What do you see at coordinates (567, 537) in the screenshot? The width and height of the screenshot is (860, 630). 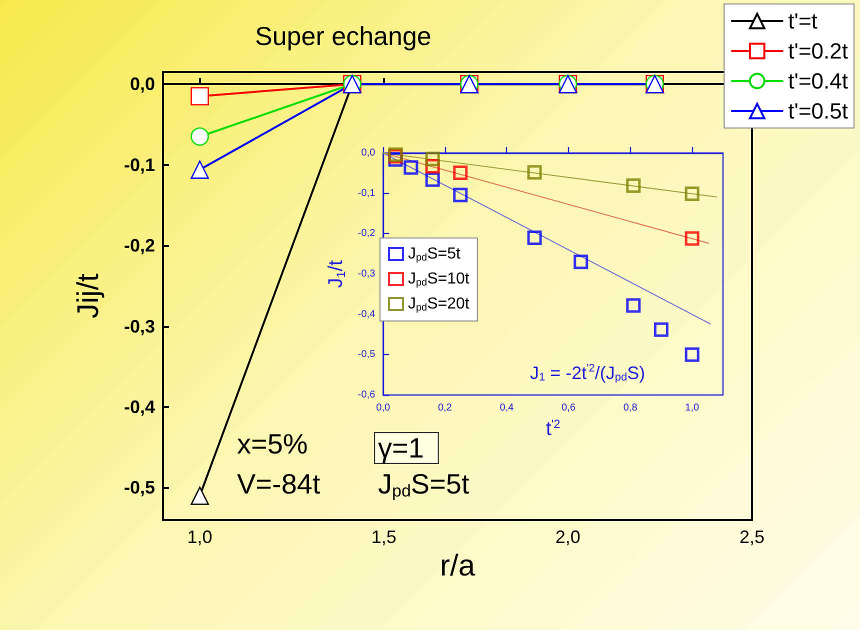 I see `x-tick-label: 2,0` at bounding box center [567, 537].